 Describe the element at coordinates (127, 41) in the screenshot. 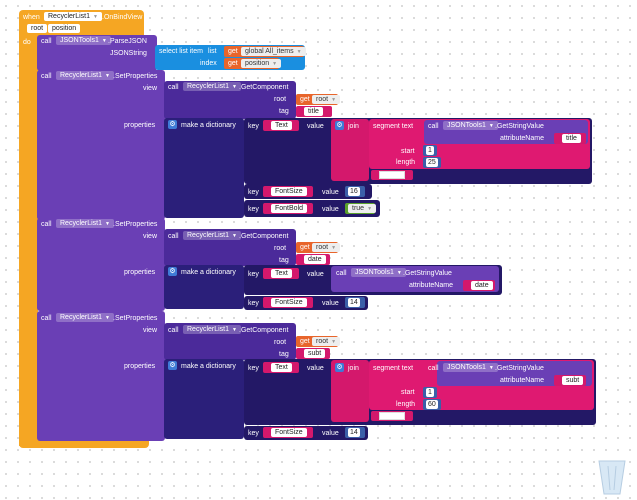

I see `parsejson-method-label: .ParseJSON` at that location.